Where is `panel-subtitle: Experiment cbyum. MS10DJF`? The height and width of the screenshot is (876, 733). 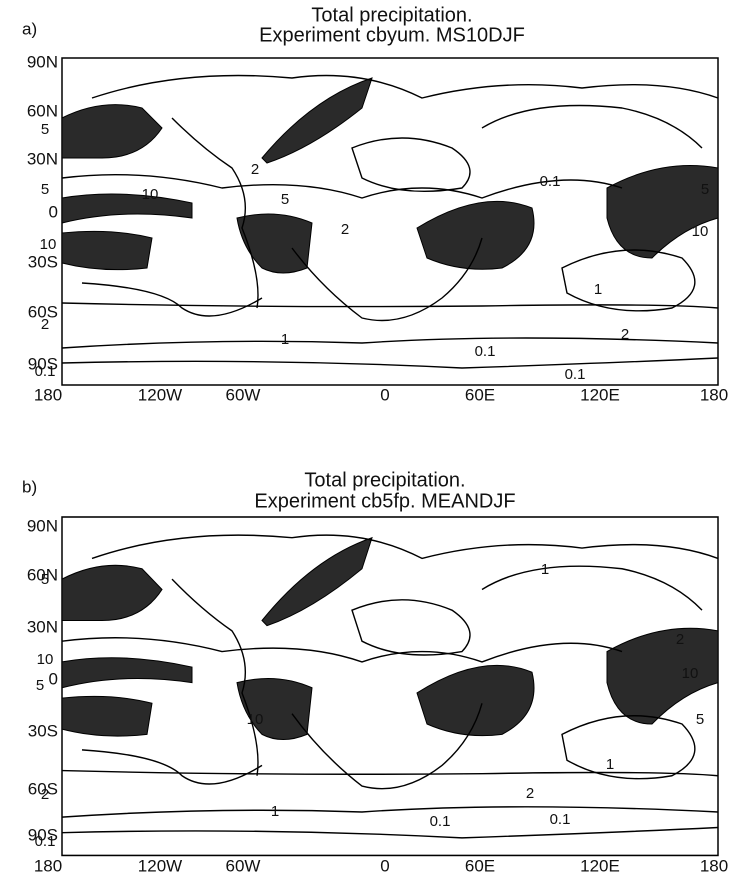
panel-subtitle: Experiment cbyum. MS10DJF is located at coordinates (392, 35).